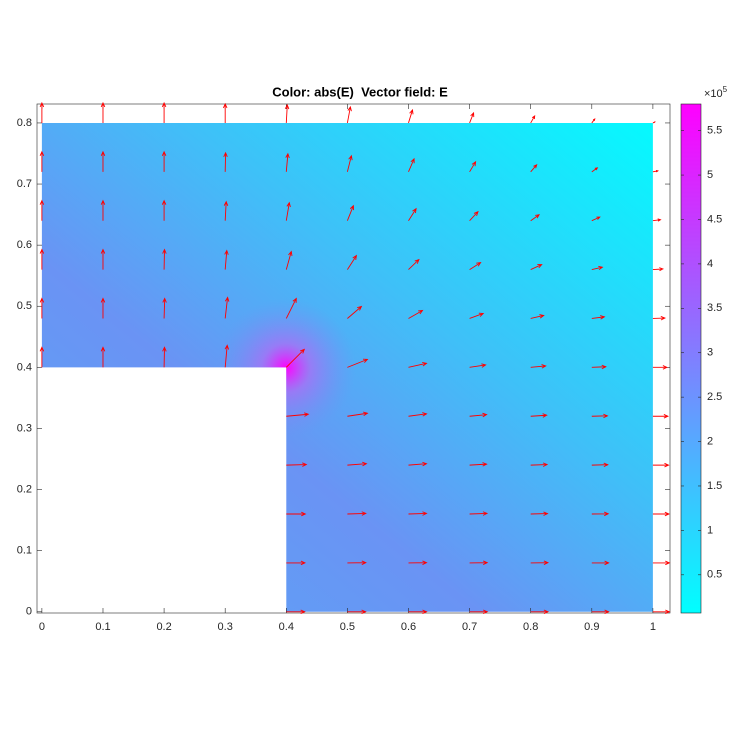  I want to click on x-tick-label: 0.7, so click(469, 627).